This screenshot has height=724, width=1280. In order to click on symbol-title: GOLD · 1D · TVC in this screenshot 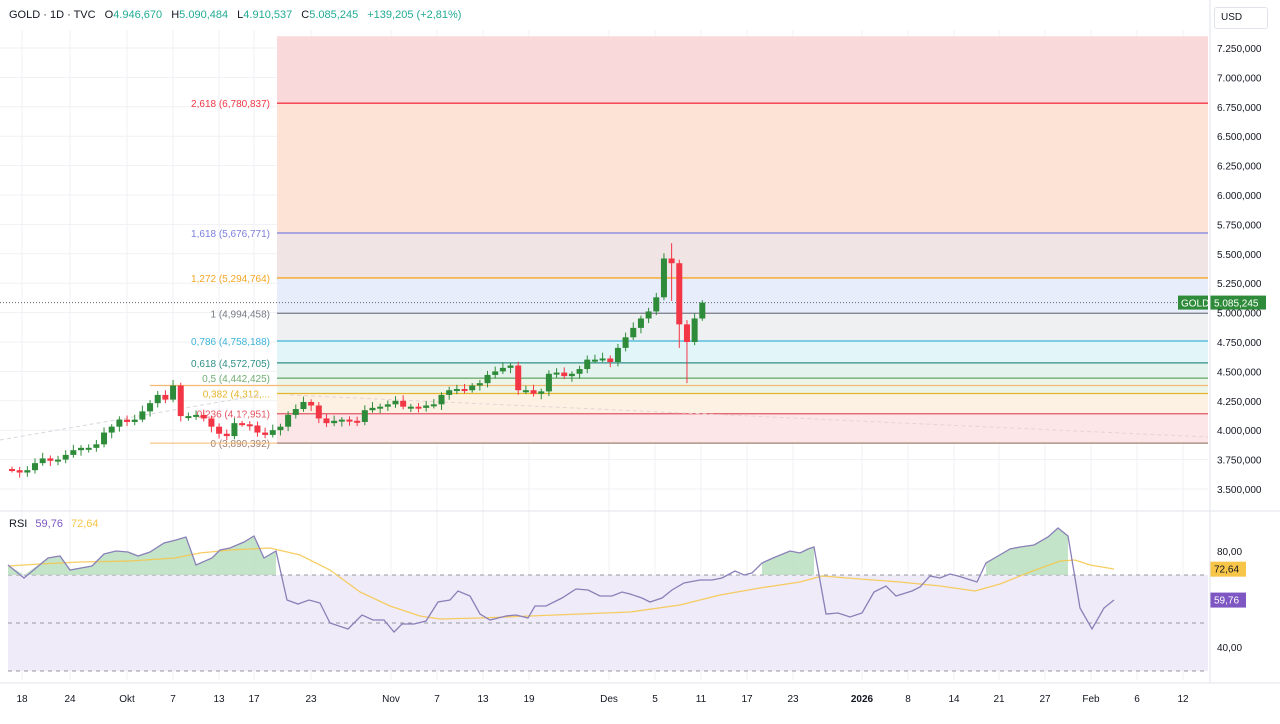, I will do `click(52, 15)`.